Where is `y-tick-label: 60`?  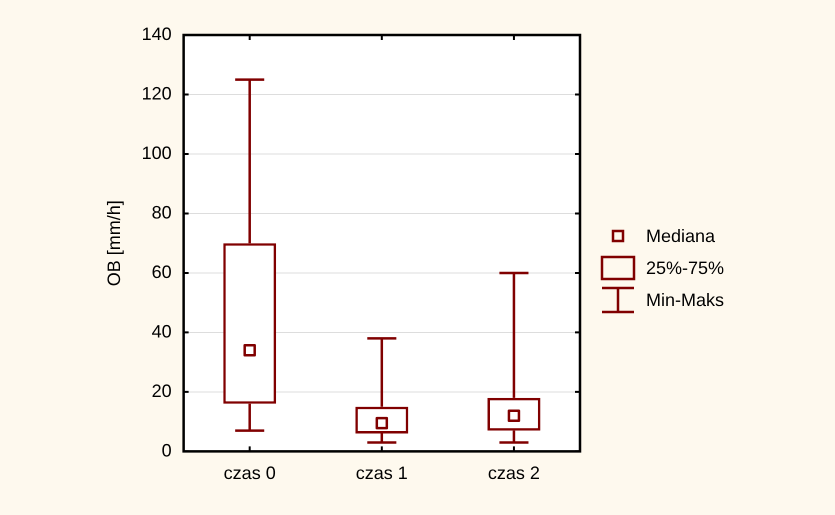 y-tick-label: 60 is located at coordinates (162, 272).